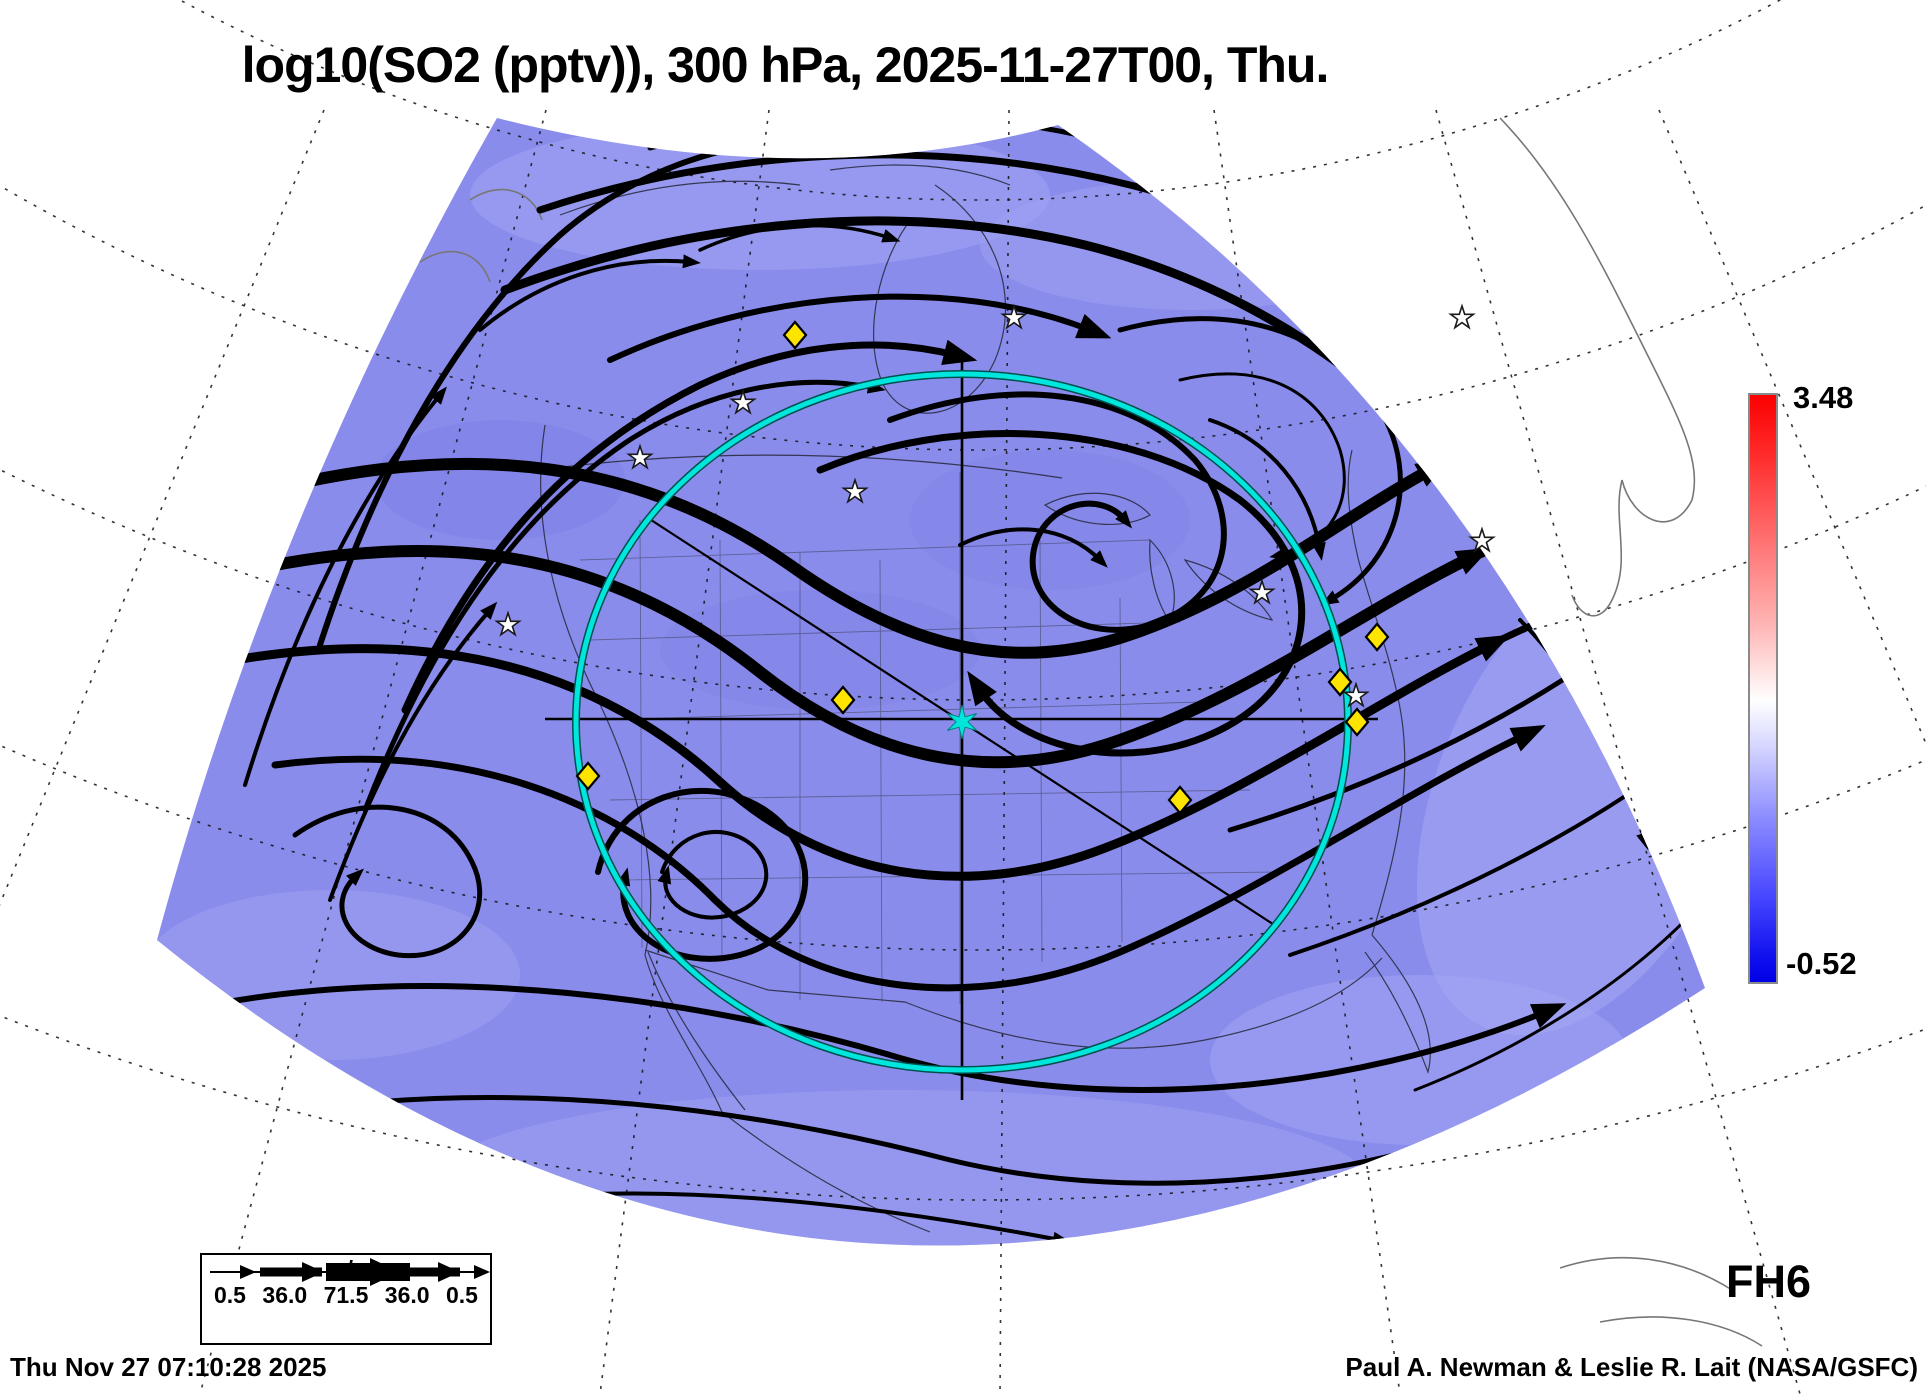 Image resolution: width=1926 pixels, height=1394 pixels. Describe the element at coordinates (1821, 963) in the screenshot. I see `colorbar-min-label: -0.52` at that location.